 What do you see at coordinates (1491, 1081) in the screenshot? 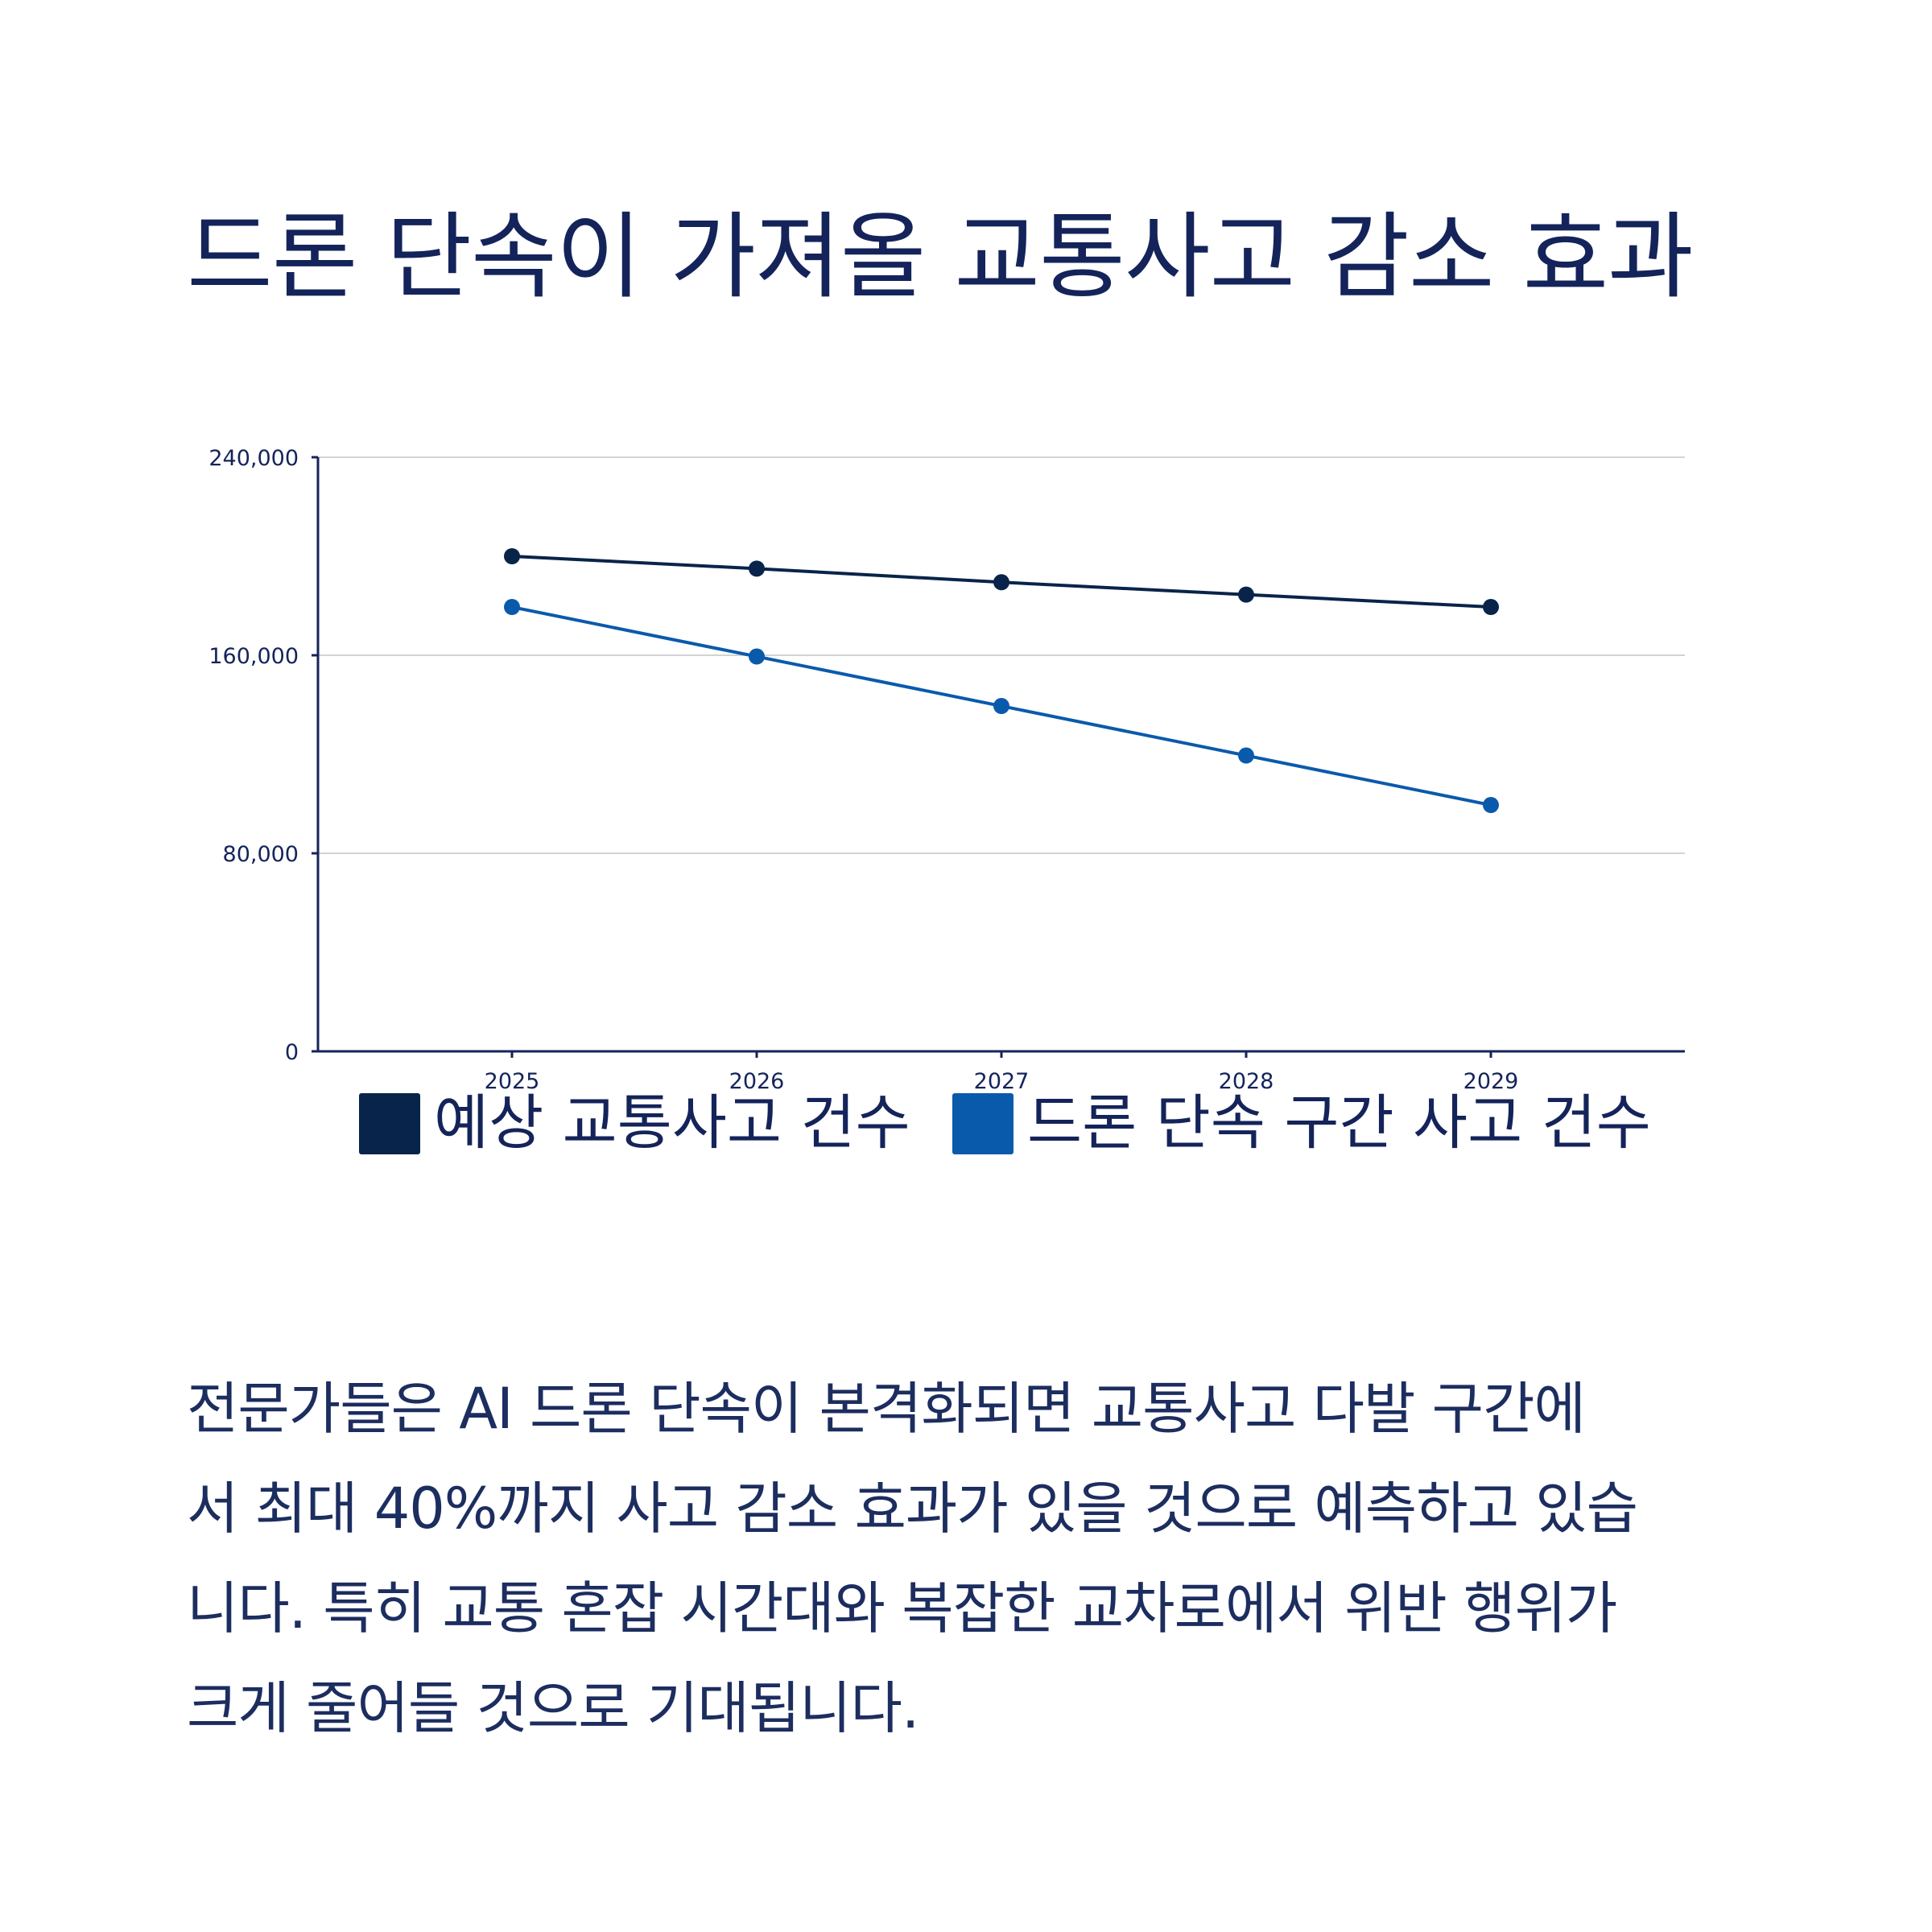
I see `x-tick-label: 2029` at bounding box center [1491, 1081].